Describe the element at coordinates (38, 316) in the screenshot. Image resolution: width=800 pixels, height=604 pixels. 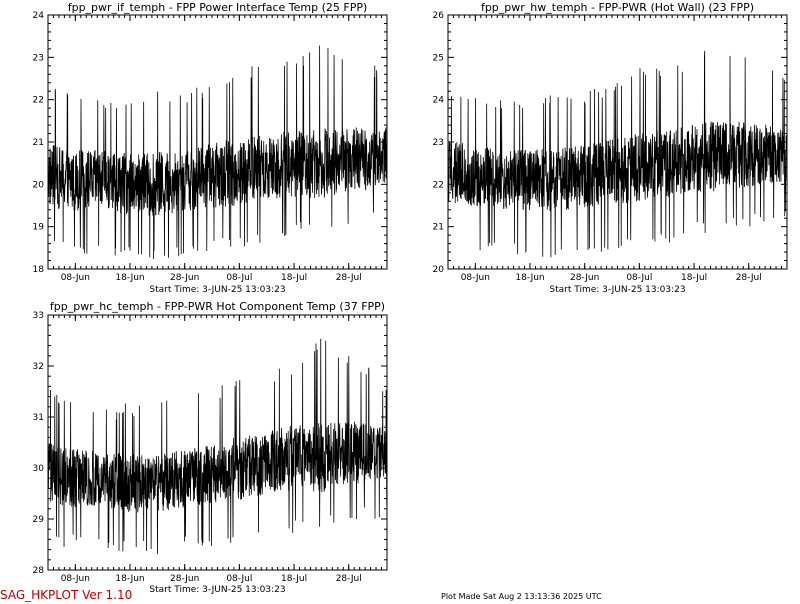
I see `y-tick-label: 33` at that location.